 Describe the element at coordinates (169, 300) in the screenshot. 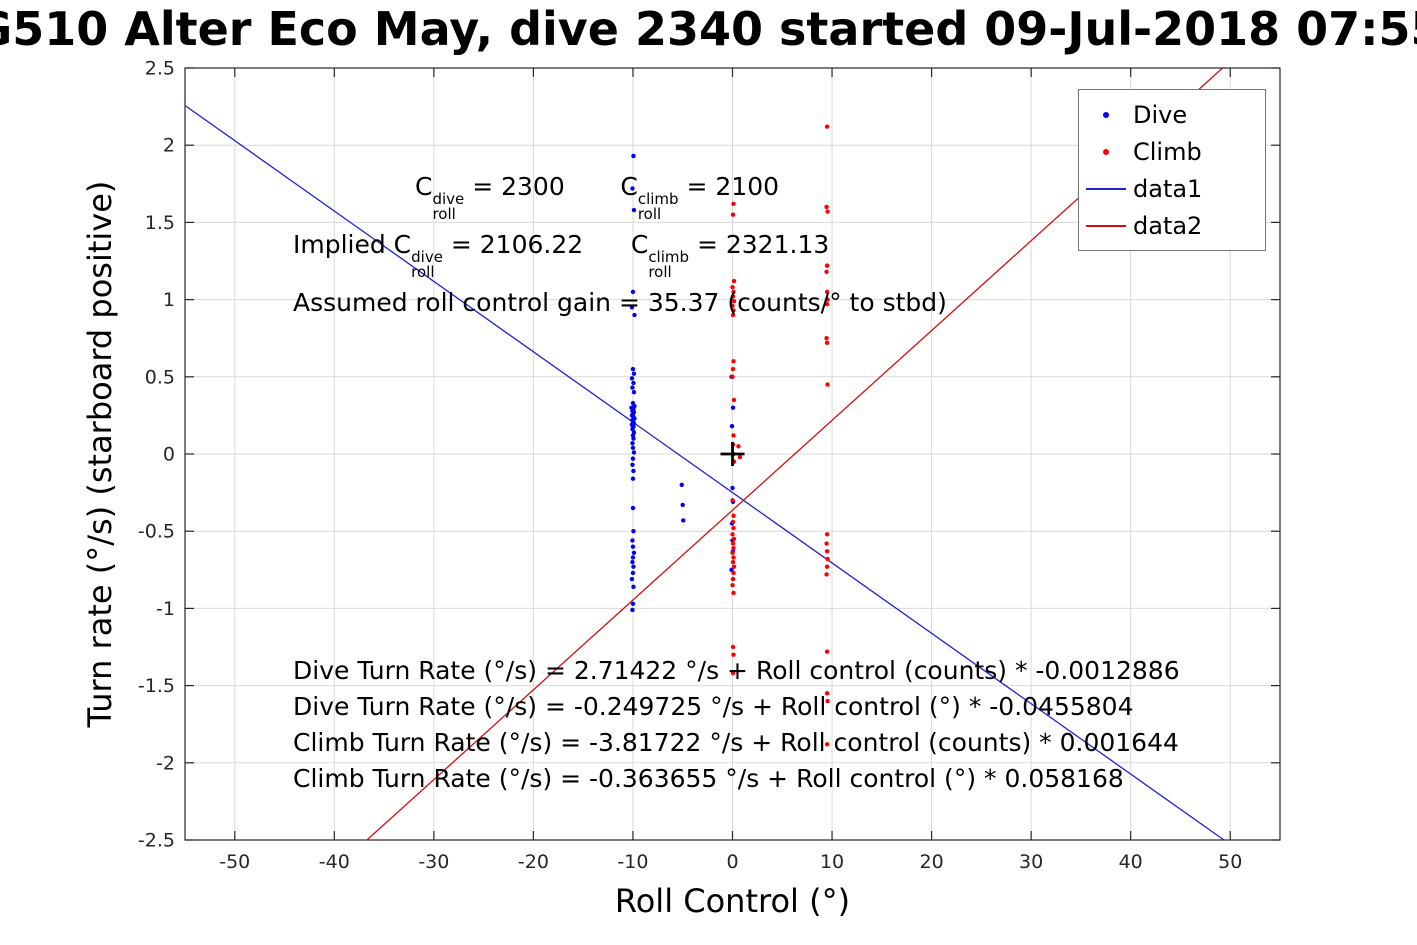

I see `y-tick-label: 1` at that location.